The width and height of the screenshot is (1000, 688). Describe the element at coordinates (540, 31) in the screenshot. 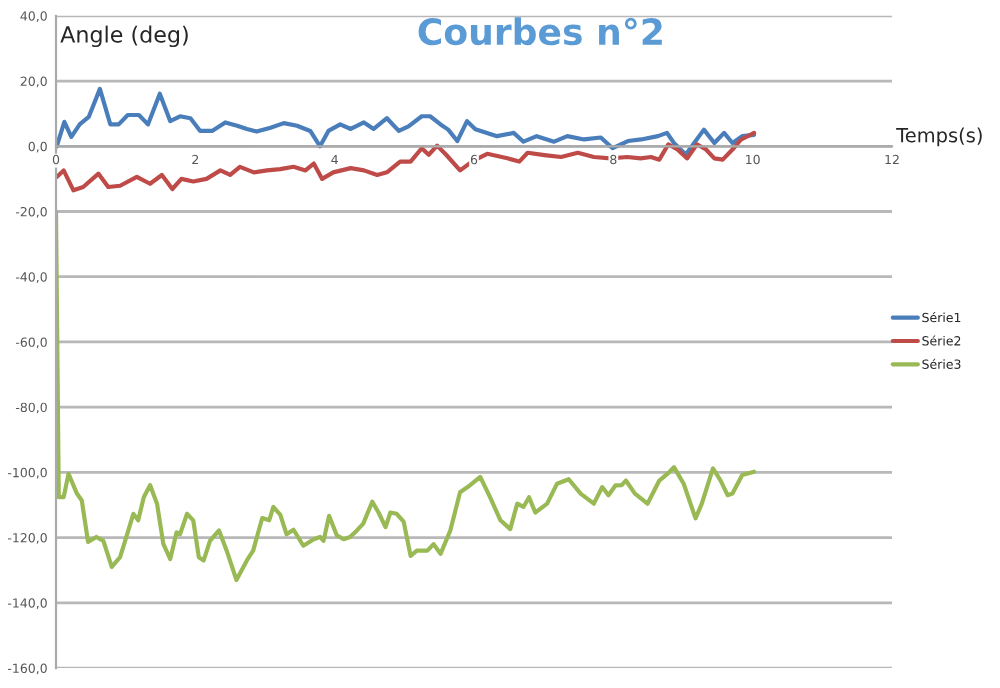

I see `chart-title: Courbes n°2` at that location.